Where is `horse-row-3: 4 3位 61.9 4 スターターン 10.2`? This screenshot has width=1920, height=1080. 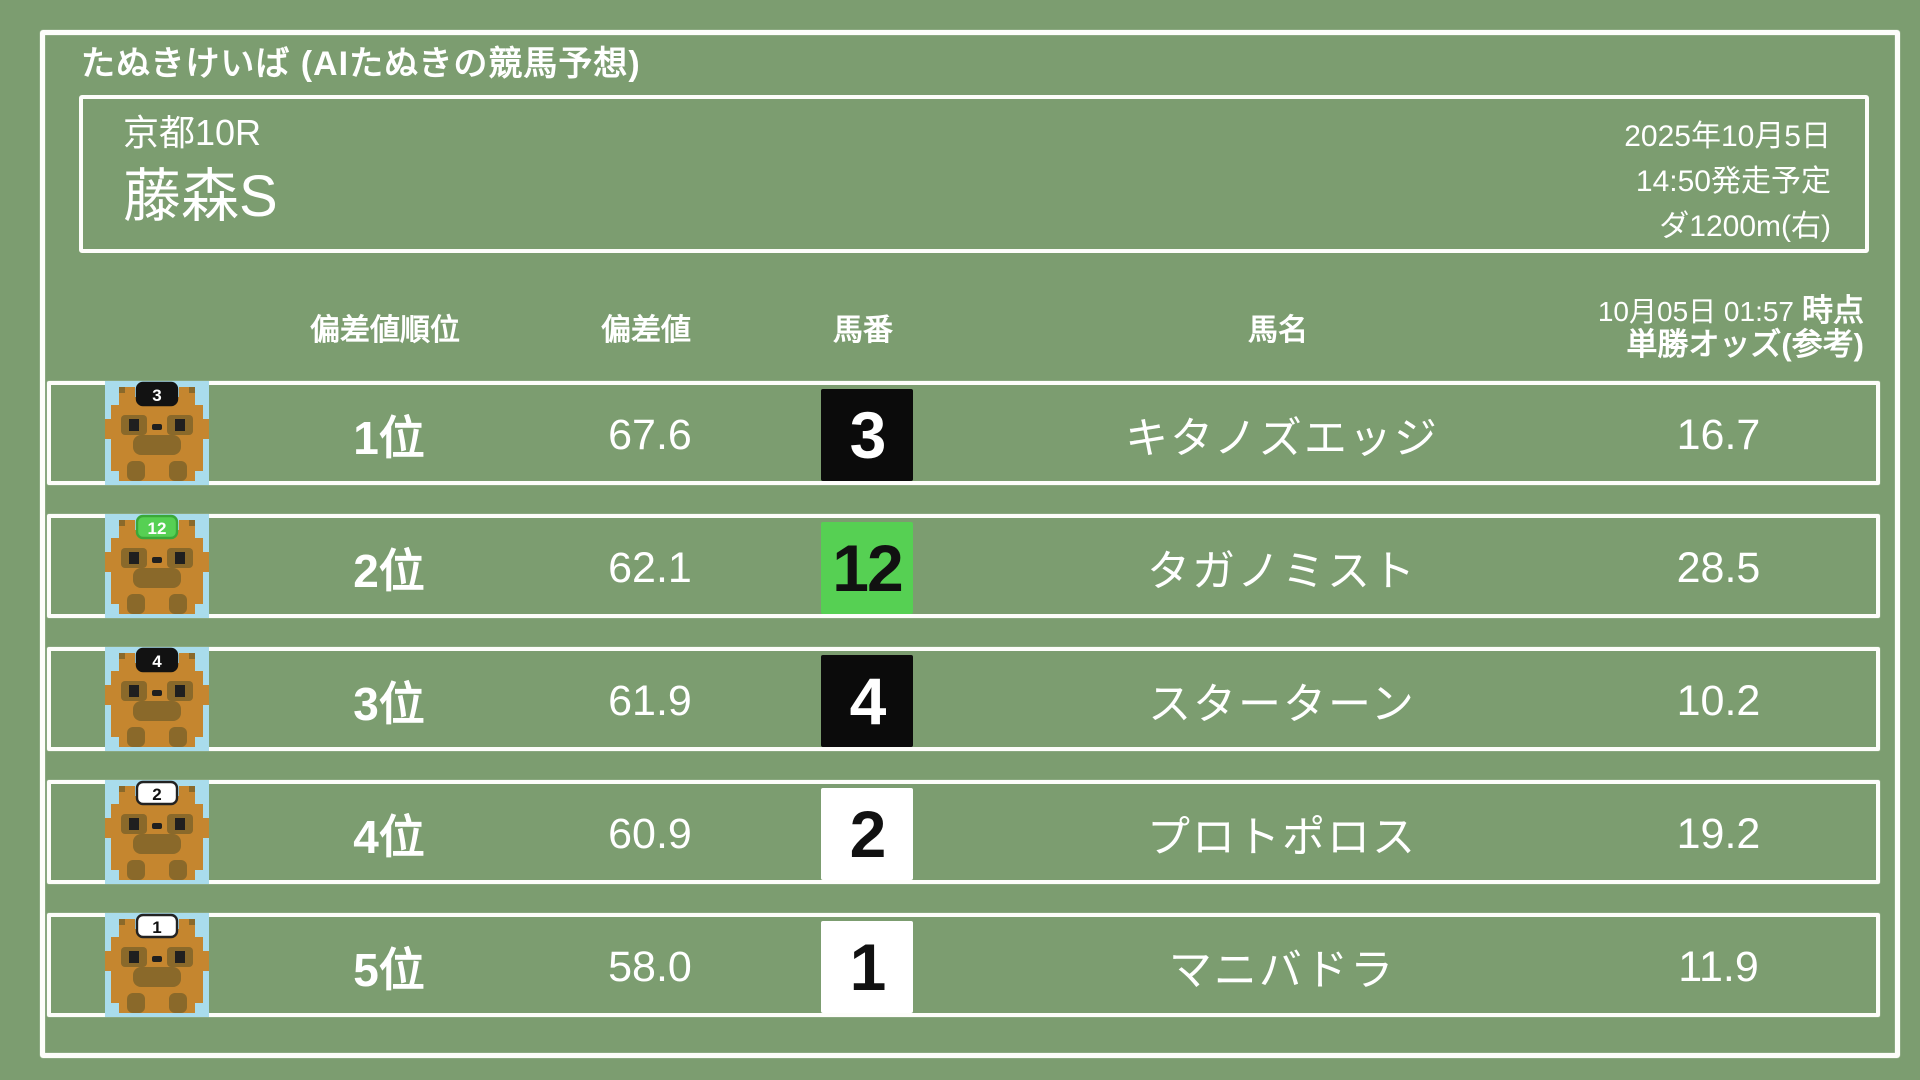
horse-row-3: 4 3位 61.9 4 スターターン 10.2 is located at coordinates (963, 699).